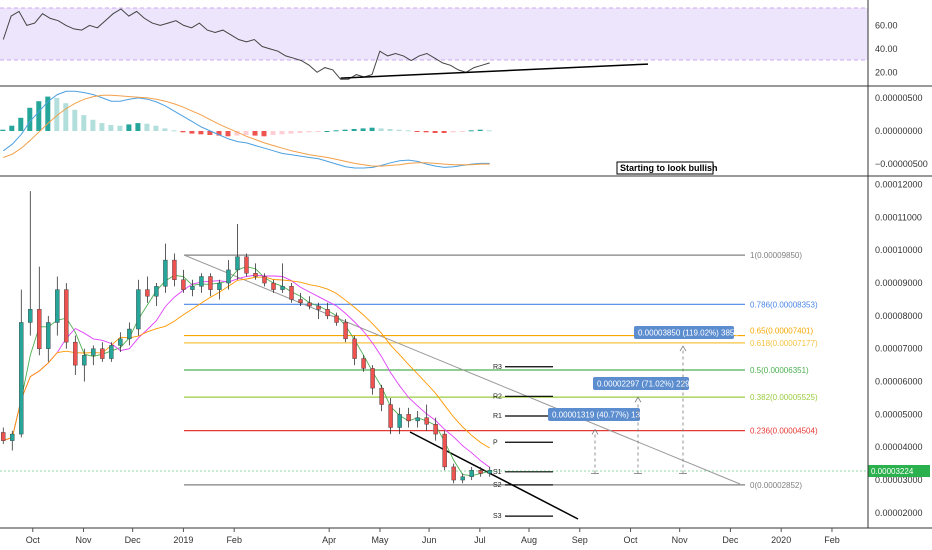  What do you see at coordinates (899, 185) in the screenshot?
I see `price-tick-label: 0.00012000` at bounding box center [899, 185].